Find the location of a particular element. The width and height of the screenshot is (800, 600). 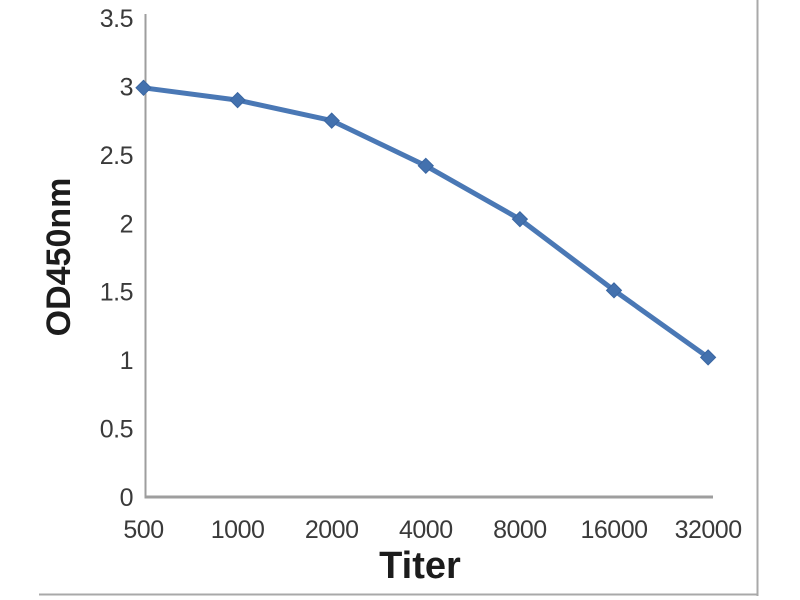

x-tick-label: 8000 is located at coordinates (520, 530).